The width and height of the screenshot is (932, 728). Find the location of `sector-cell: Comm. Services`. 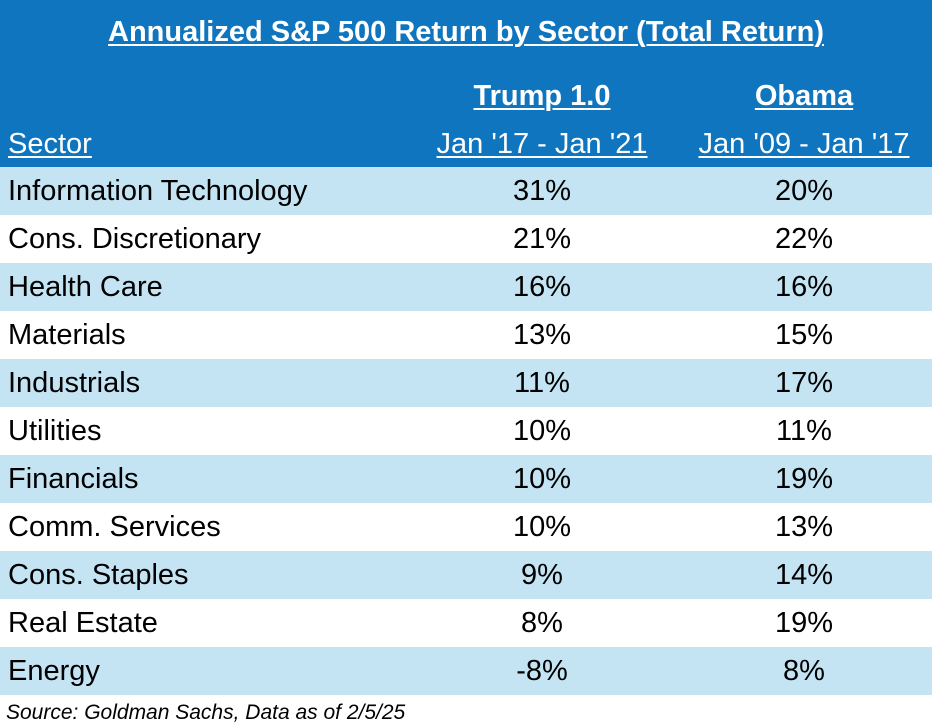

sector-cell: Comm. Services is located at coordinates (114, 527).